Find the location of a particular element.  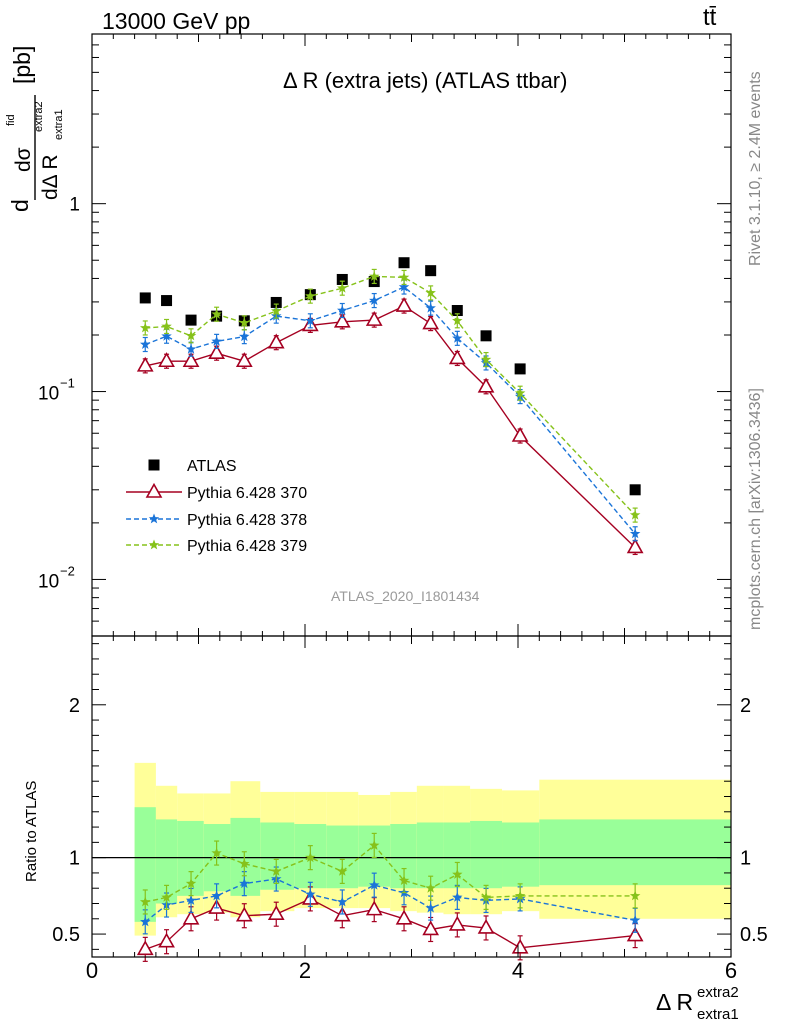

y-axis-label-d: d is located at coordinates (20, 205).